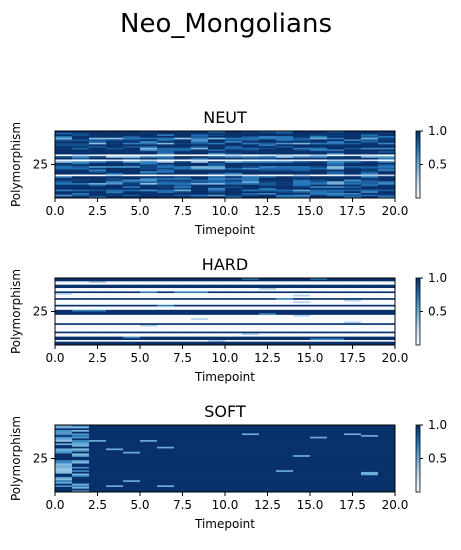 This screenshot has width=461, height=550. What do you see at coordinates (225, 117) in the screenshot?
I see `panel-title: NEUT` at bounding box center [225, 117].